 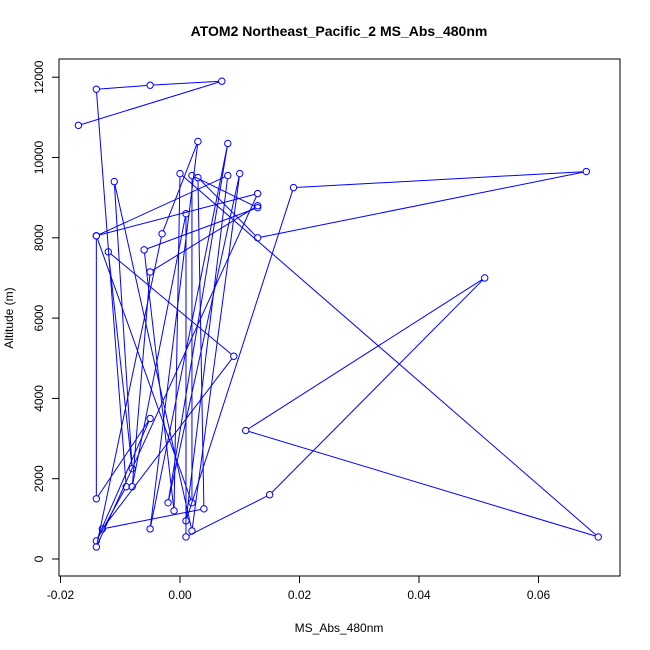 What do you see at coordinates (39, 157) in the screenshot?
I see `y-tick-label: 10000` at bounding box center [39, 157].